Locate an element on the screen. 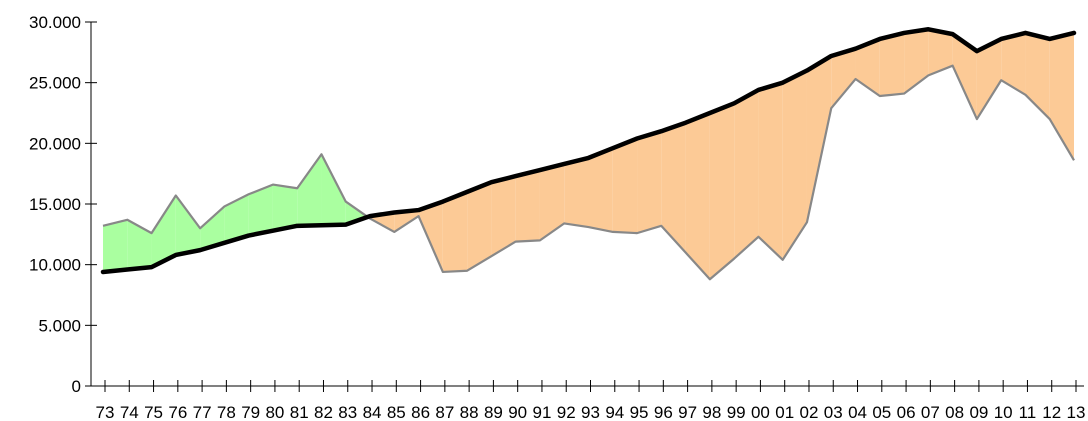 This screenshot has height=421, width=1088. x-tick-label: 96 is located at coordinates (663, 412).